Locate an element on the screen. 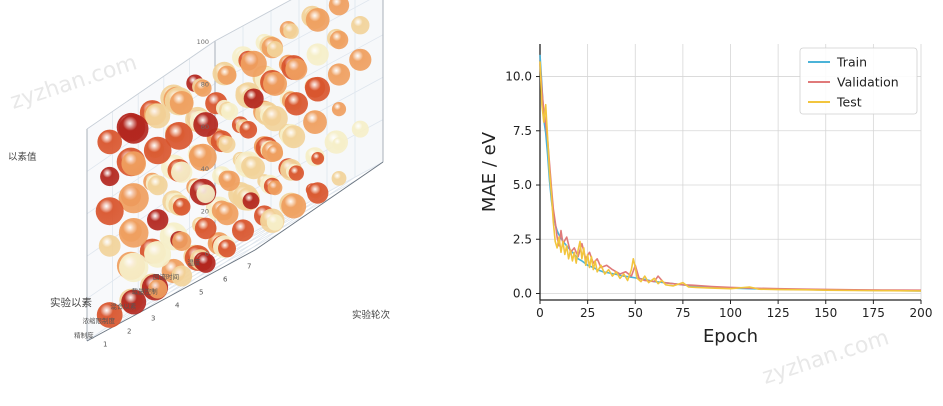 This screenshot has height=406, width=943. z-tick-label: 40 is located at coordinates (205, 169).